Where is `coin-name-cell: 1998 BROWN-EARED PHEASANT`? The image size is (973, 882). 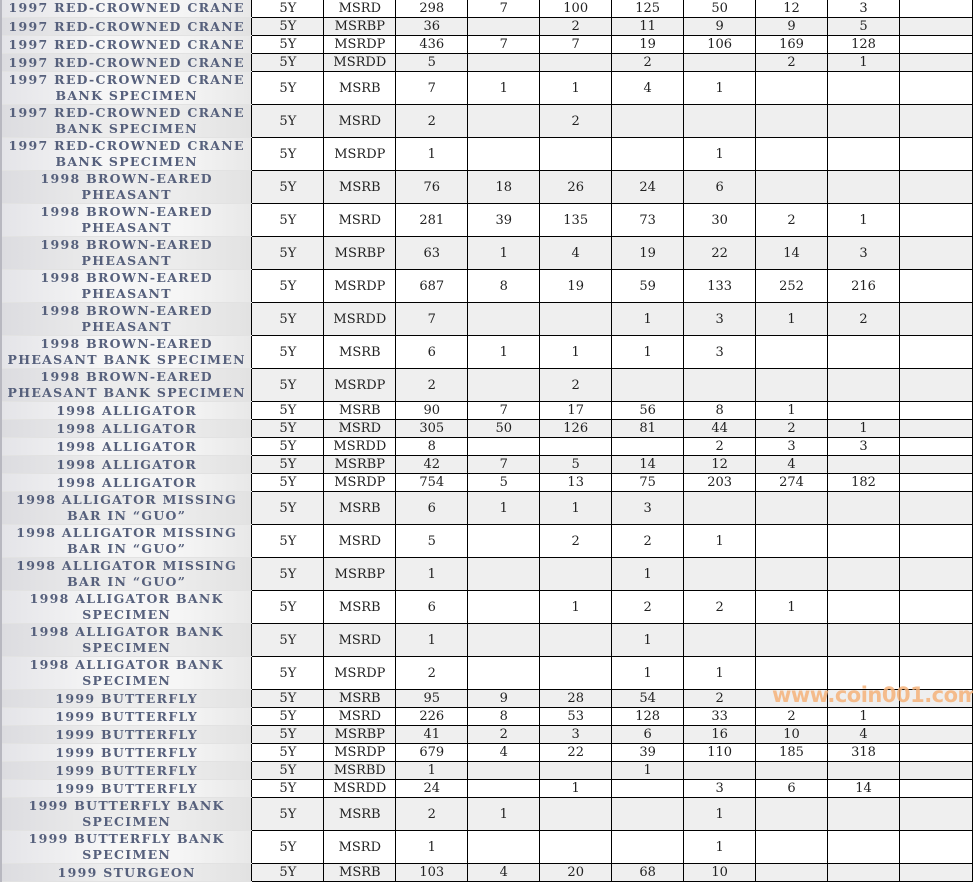 coin-name-cell: 1998 BROWN-EARED PHEASANT is located at coordinates (126, 319).